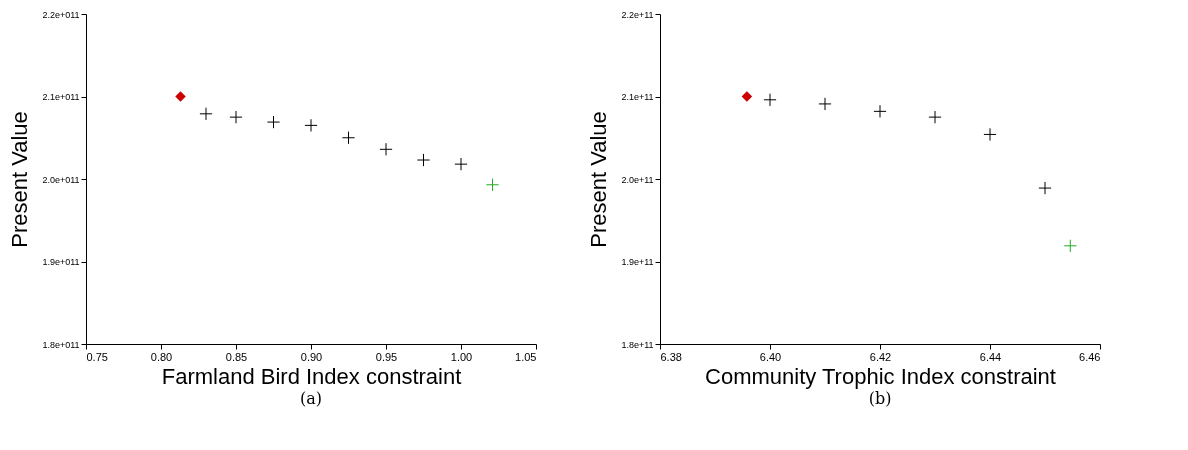  I want to click on y-tick-label: 2.2e+11, so click(637, 14).